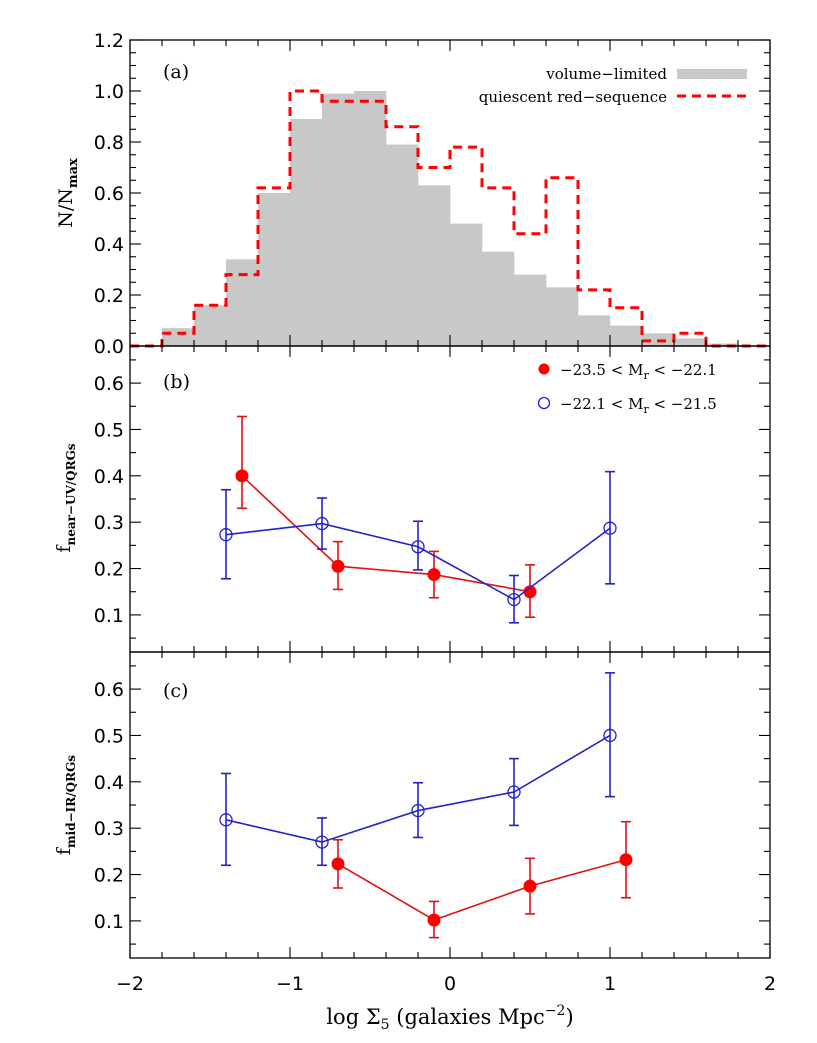 The height and width of the screenshot is (1043, 817). I want to click on x-axis-label: log Σ5 (galaxies Mpc−2), so click(449, 1018).